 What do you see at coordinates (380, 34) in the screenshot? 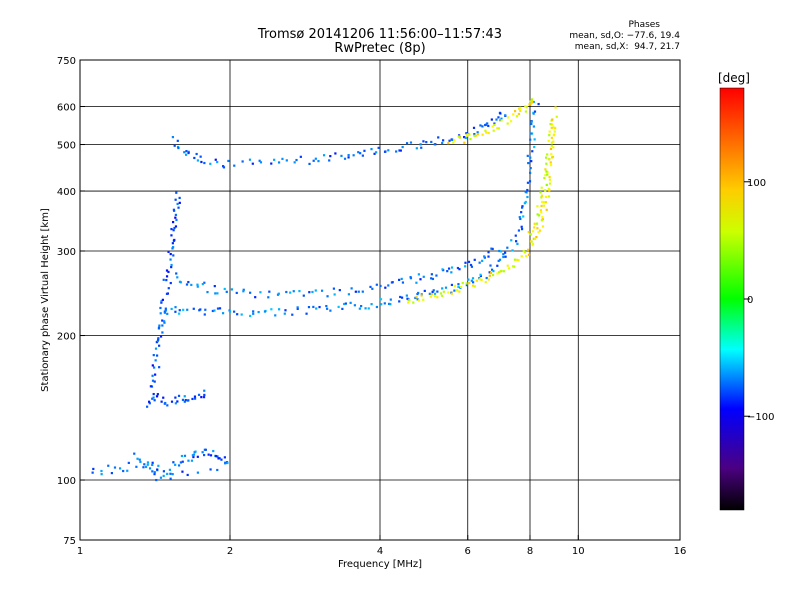
I see `chart-title-line1: Tromsø 20141206 11:56:00–11:57:43` at bounding box center [380, 34].